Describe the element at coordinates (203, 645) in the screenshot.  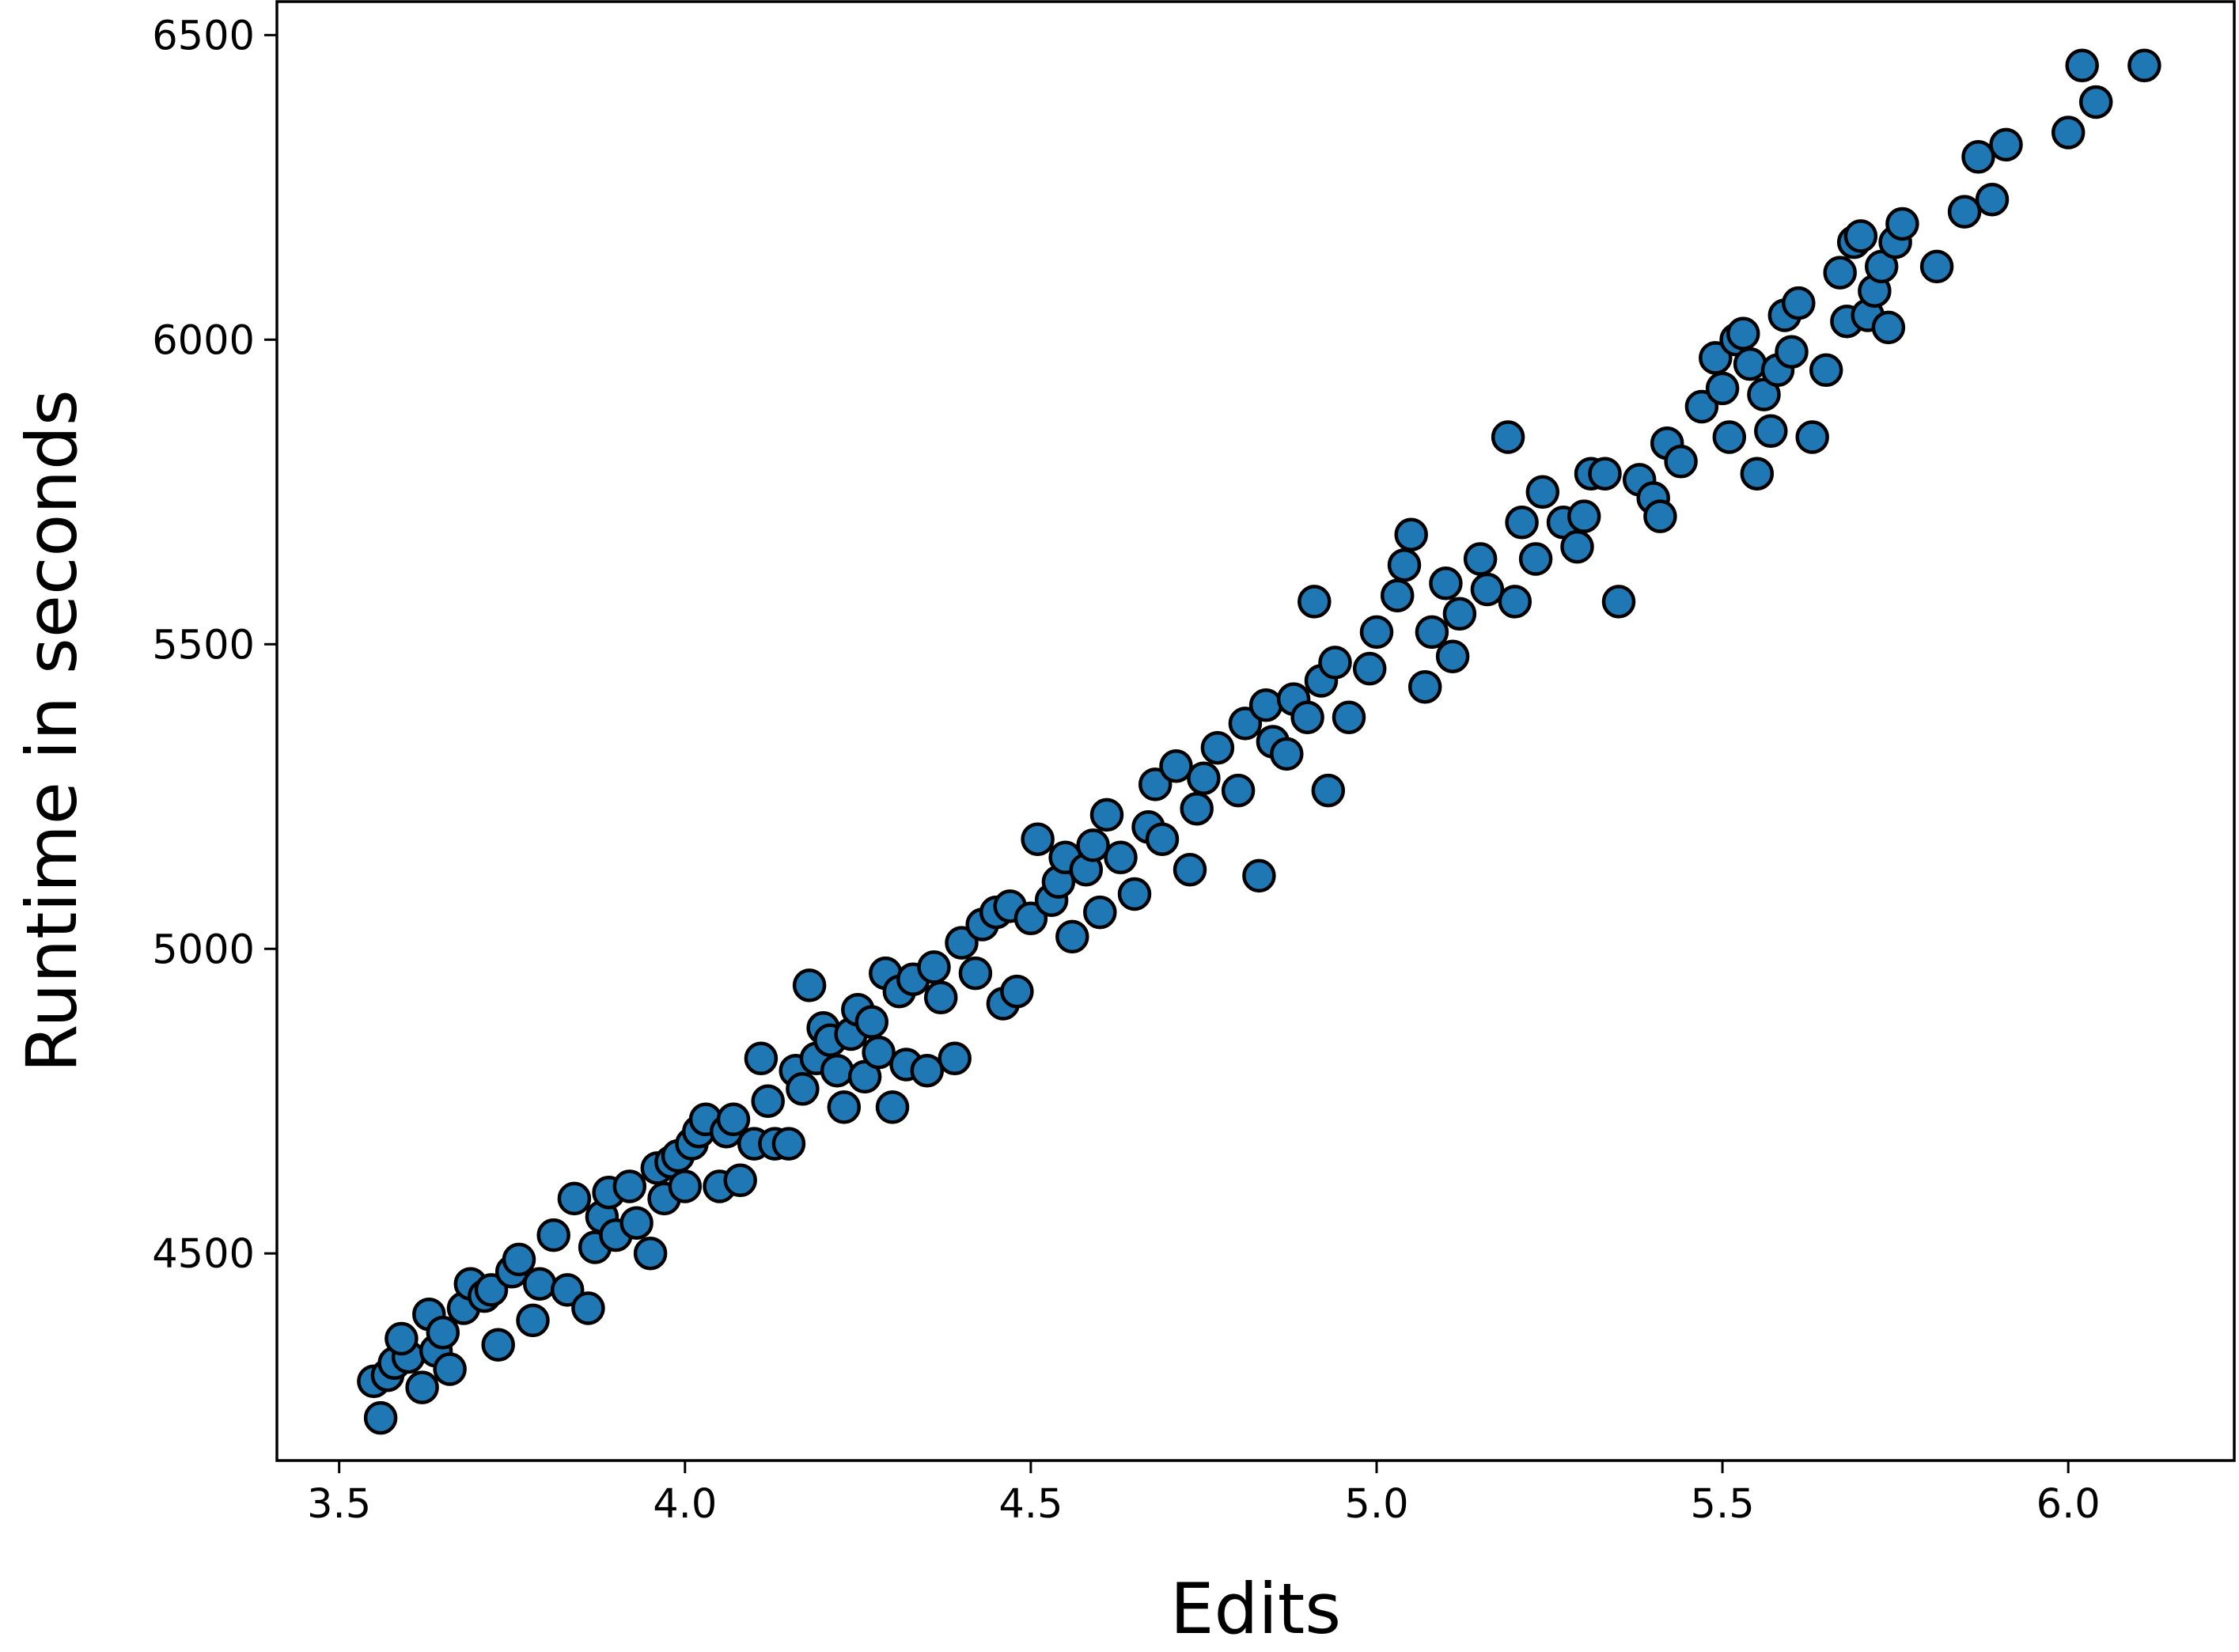
I see `y-tick-label: 5500` at that location.